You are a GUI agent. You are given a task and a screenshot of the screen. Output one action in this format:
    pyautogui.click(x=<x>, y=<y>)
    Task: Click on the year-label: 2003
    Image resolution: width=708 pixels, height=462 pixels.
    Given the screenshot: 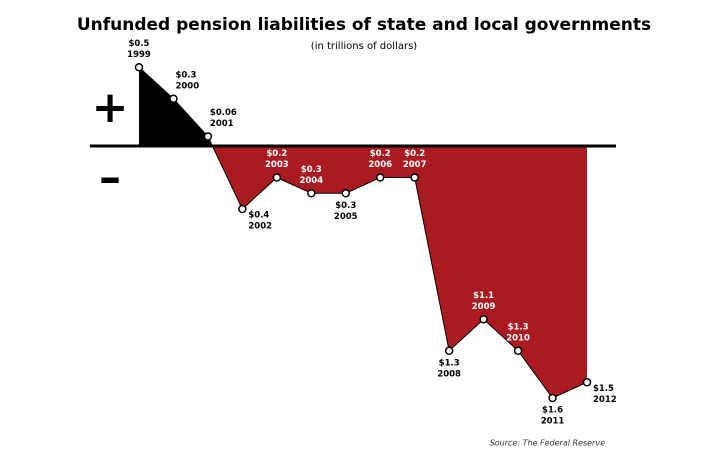 What is the action you would take?
    pyautogui.click(x=277, y=165)
    